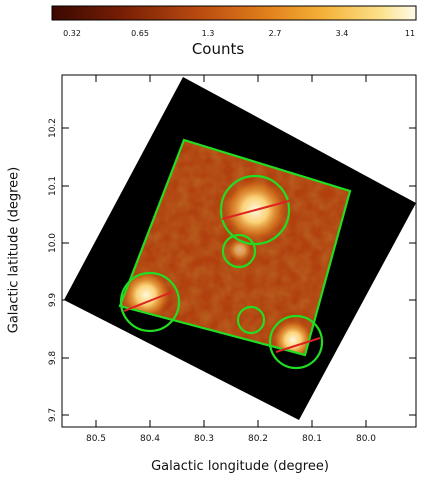 This screenshot has width=436, height=493. Describe the element at coordinates (240, 466) in the screenshot. I see `x-axis-label: Galactic longitude (degree)` at that location.